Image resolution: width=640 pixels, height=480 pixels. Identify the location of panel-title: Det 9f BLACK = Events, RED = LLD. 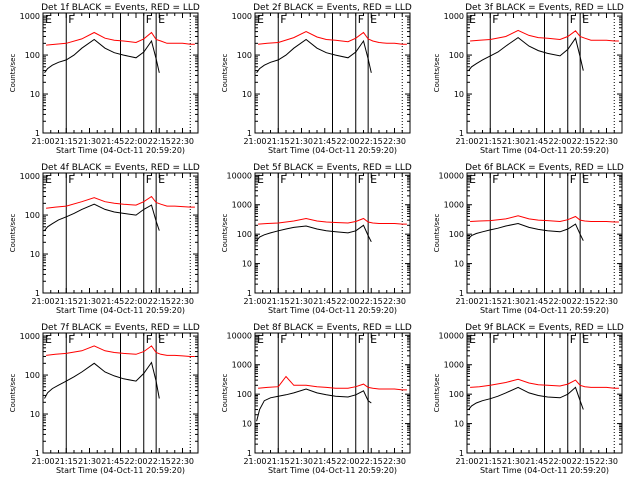
(544, 328).